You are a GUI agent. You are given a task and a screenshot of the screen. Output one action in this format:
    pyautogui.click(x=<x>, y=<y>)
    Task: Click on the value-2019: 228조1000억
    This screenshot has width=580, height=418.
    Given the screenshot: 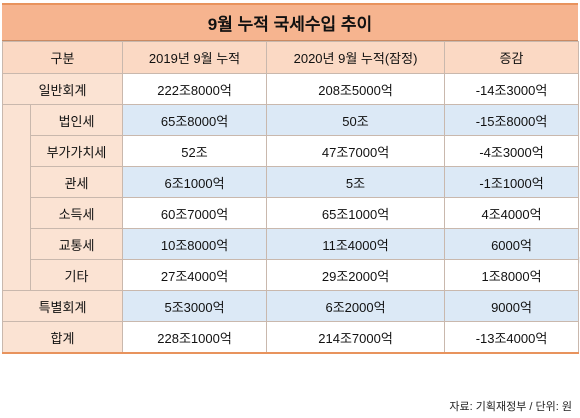 What is the action you would take?
    pyautogui.click(x=195, y=337)
    